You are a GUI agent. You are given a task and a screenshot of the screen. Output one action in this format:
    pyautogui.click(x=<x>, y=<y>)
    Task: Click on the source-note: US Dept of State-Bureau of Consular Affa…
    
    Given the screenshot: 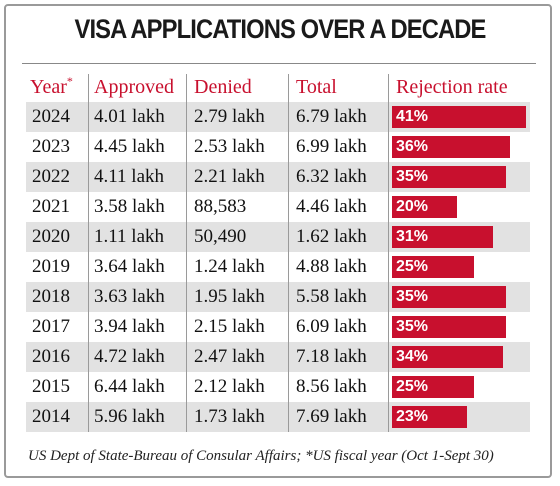 What is the action you would take?
    pyautogui.click(x=261, y=456)
    